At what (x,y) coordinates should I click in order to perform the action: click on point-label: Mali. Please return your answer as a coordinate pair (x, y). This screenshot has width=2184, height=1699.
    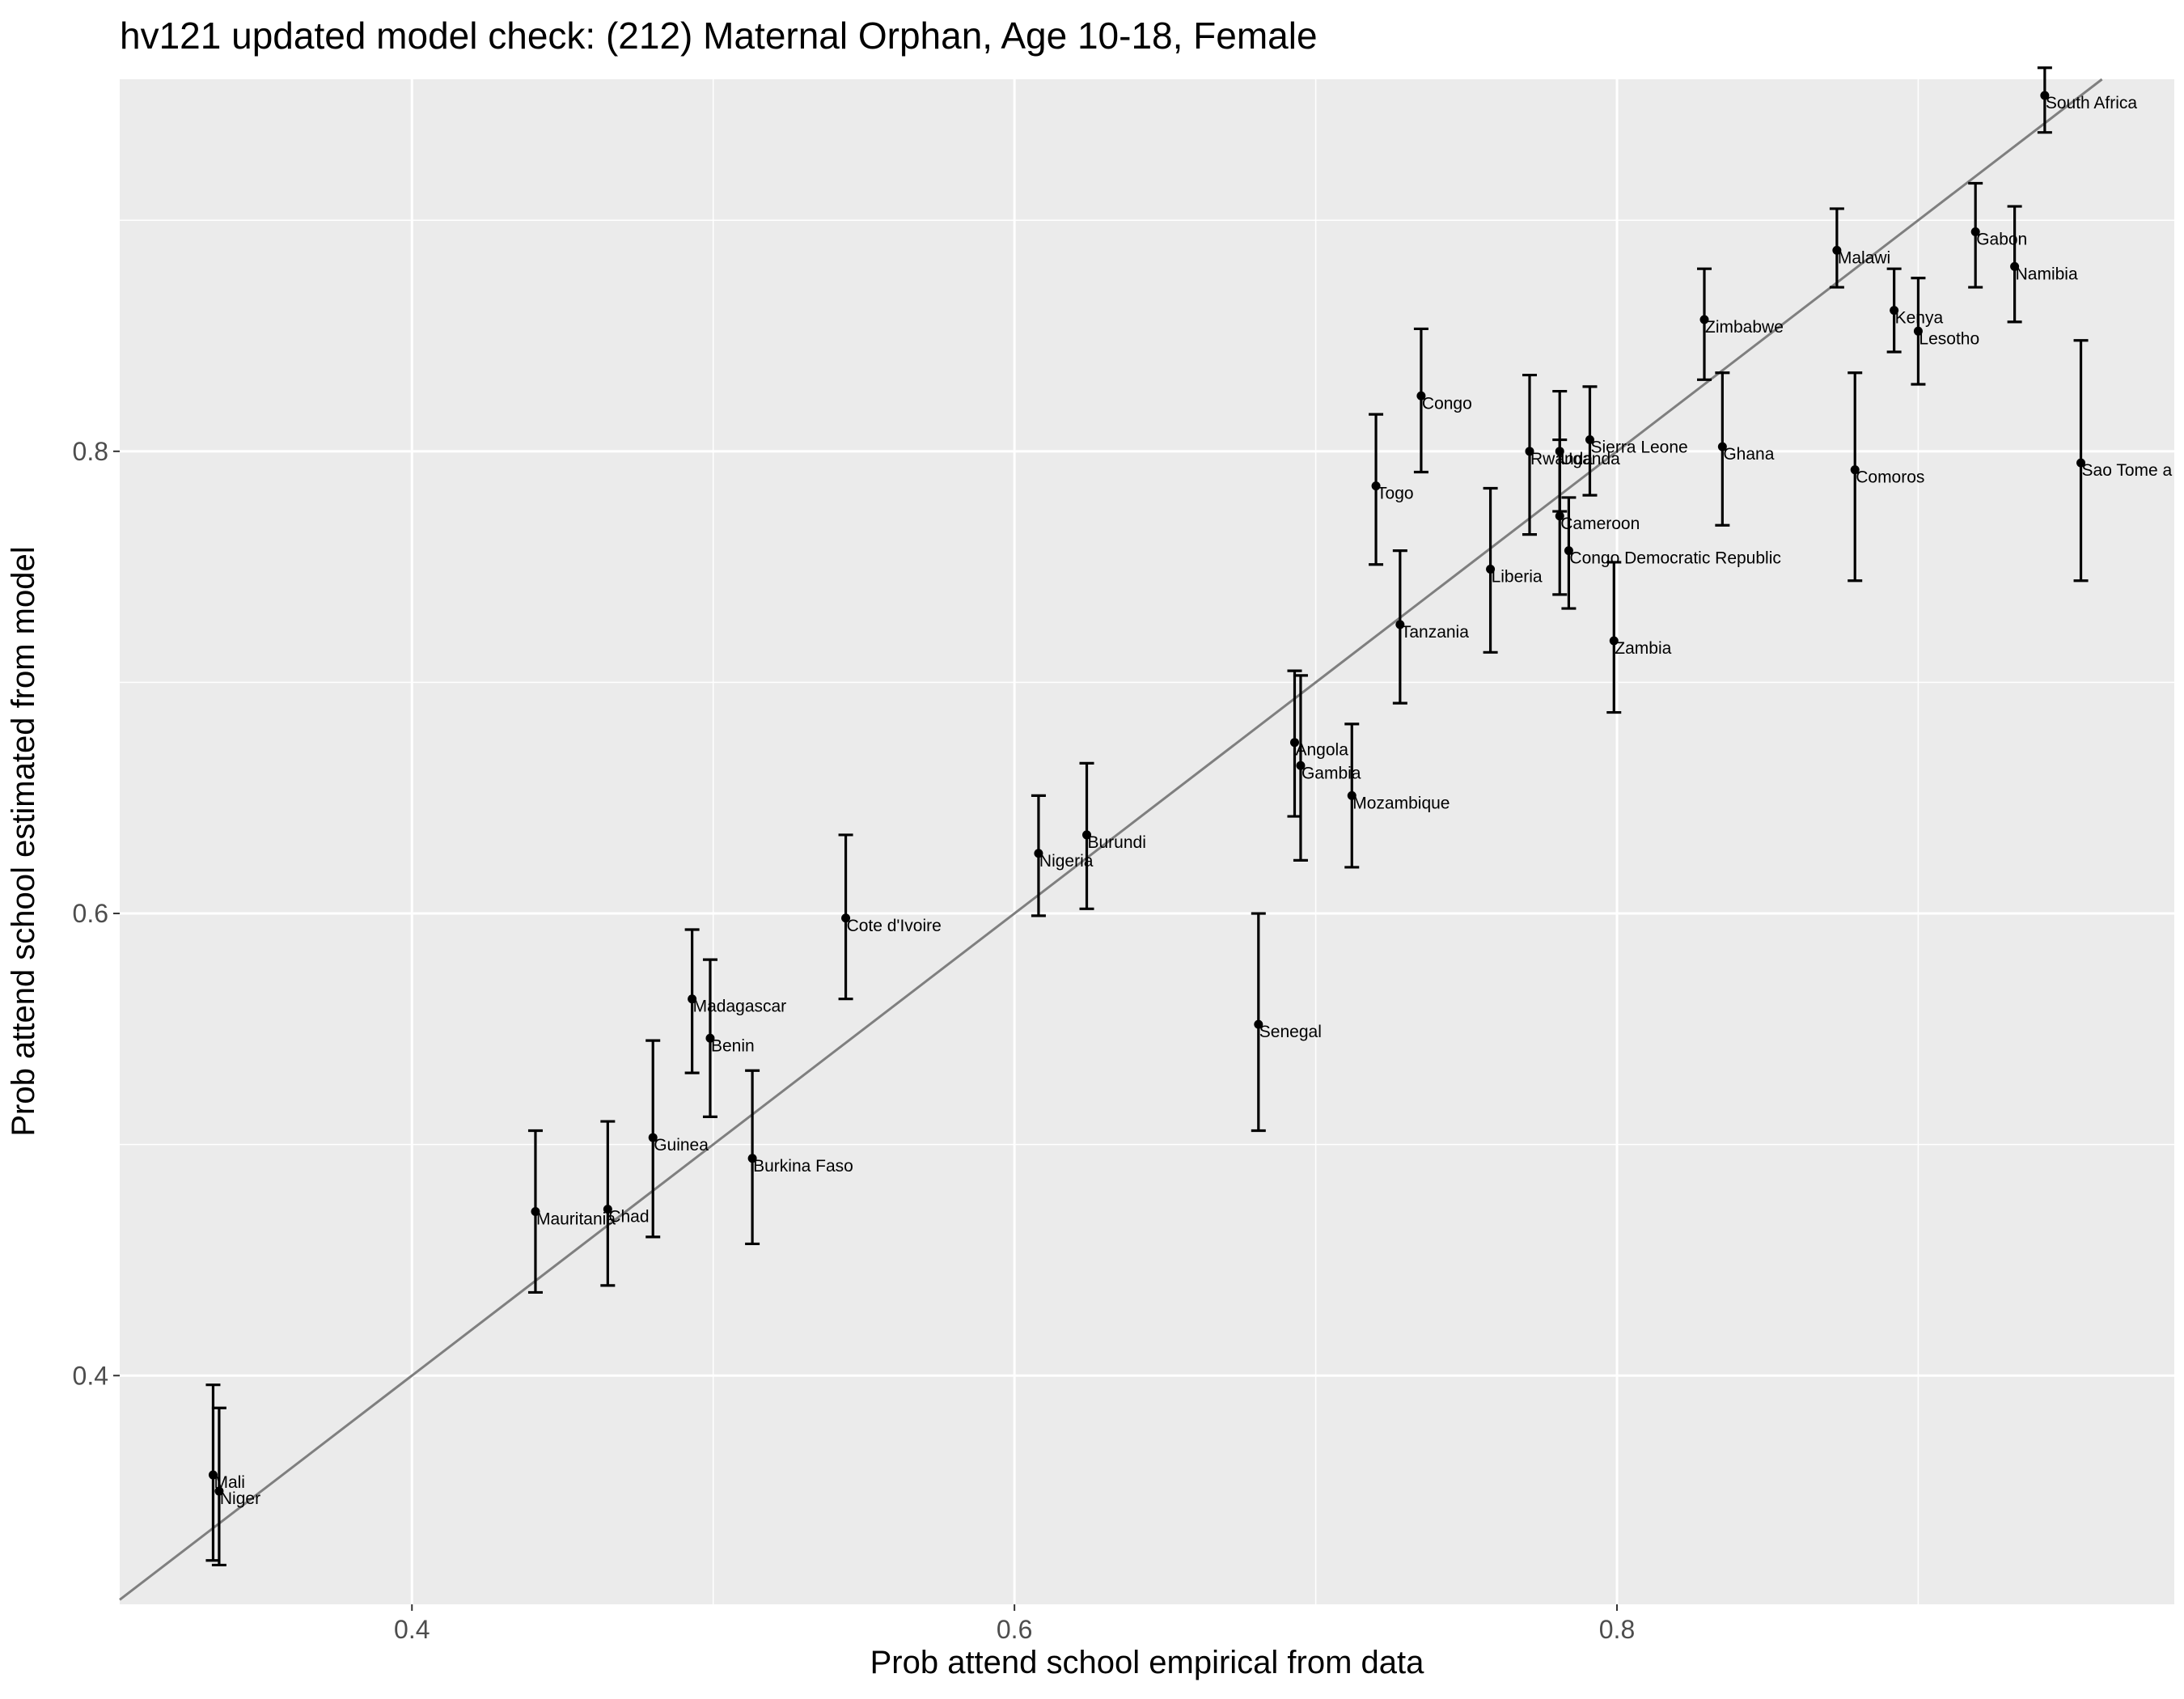
    Looking at the image, I should click on (229, 1482).